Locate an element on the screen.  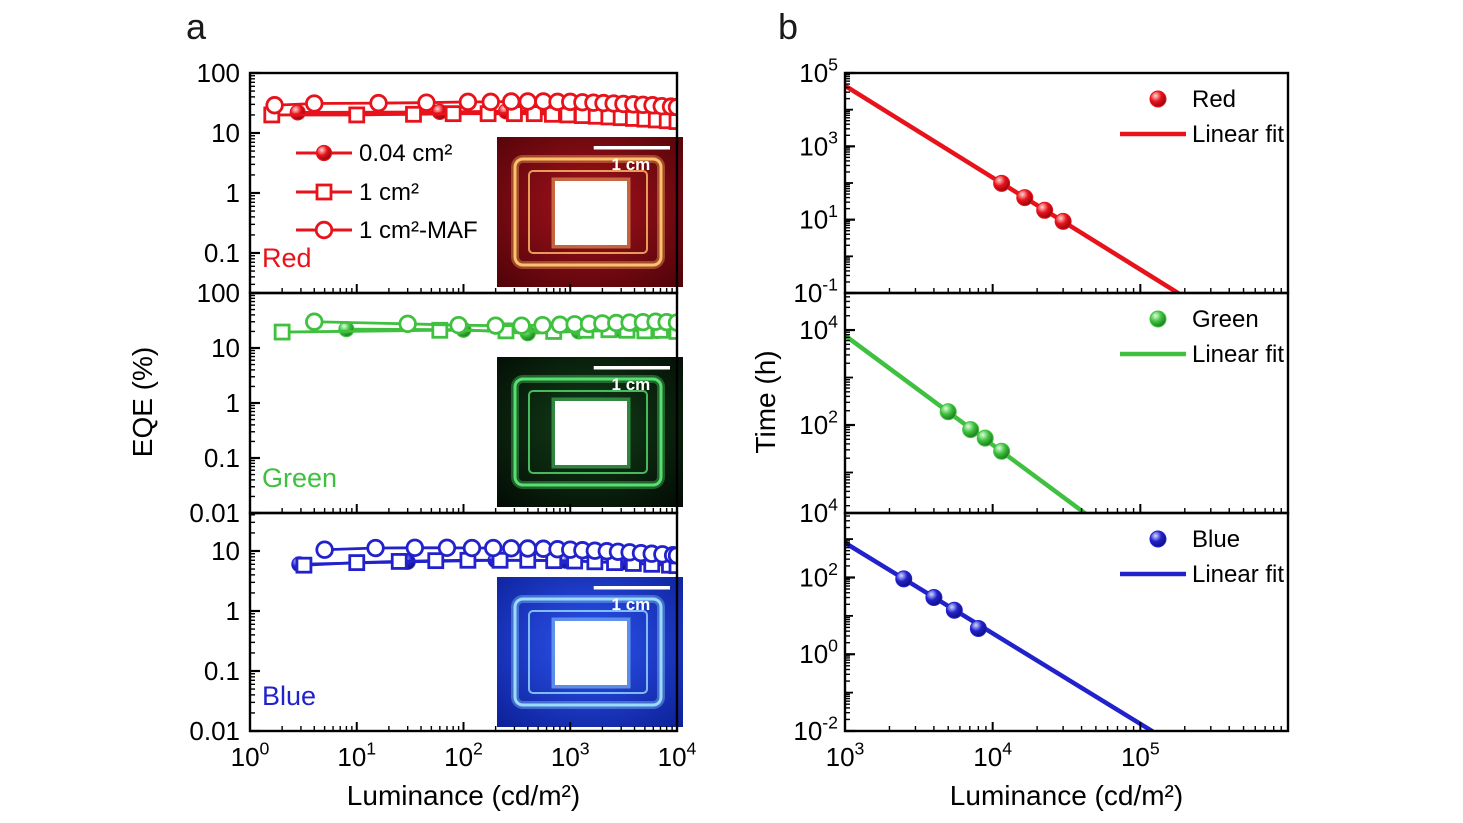
panel-b-subplot-blue: 10³ 10⁴ 10⁵ 10² 10⁰ 10⁻² Blue Linear fit is located at coordinates (1041, 641).